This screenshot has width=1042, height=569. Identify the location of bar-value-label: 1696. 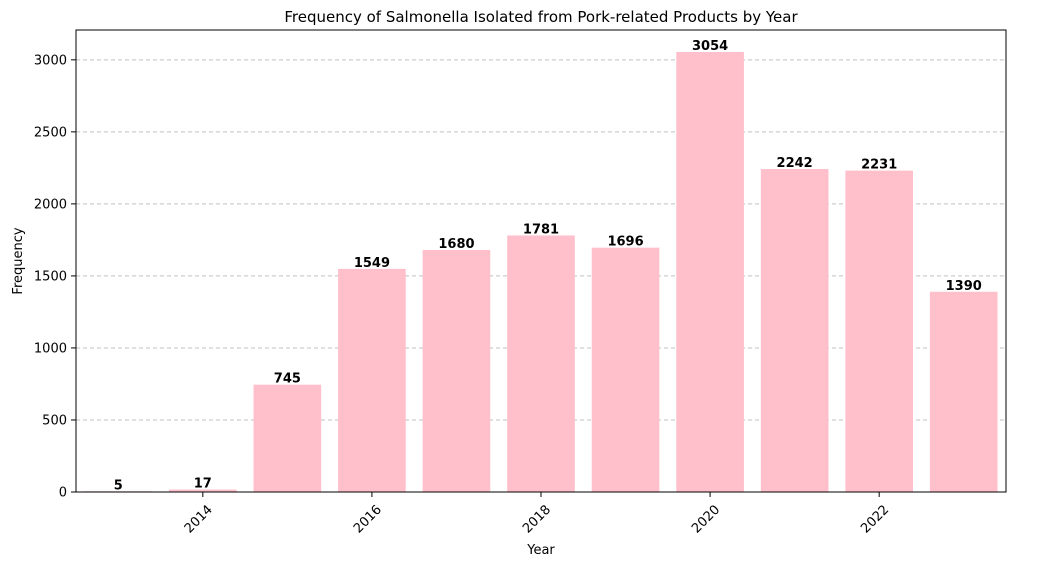
(625, 242).